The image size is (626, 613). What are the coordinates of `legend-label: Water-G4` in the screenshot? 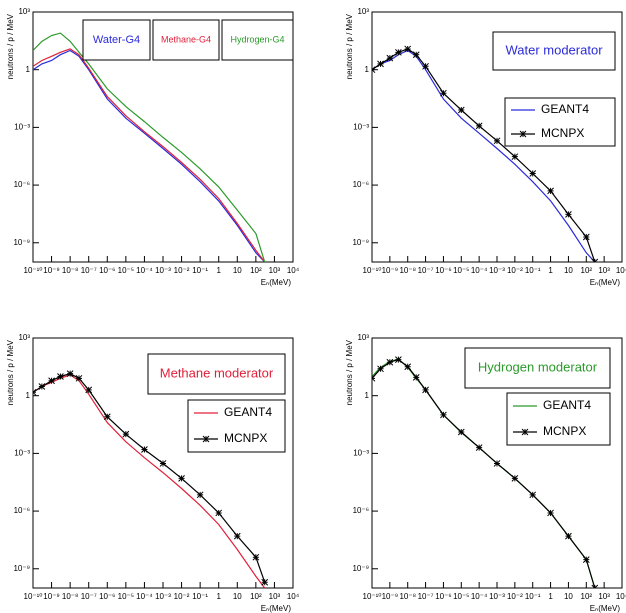 It's located at (116, 40).